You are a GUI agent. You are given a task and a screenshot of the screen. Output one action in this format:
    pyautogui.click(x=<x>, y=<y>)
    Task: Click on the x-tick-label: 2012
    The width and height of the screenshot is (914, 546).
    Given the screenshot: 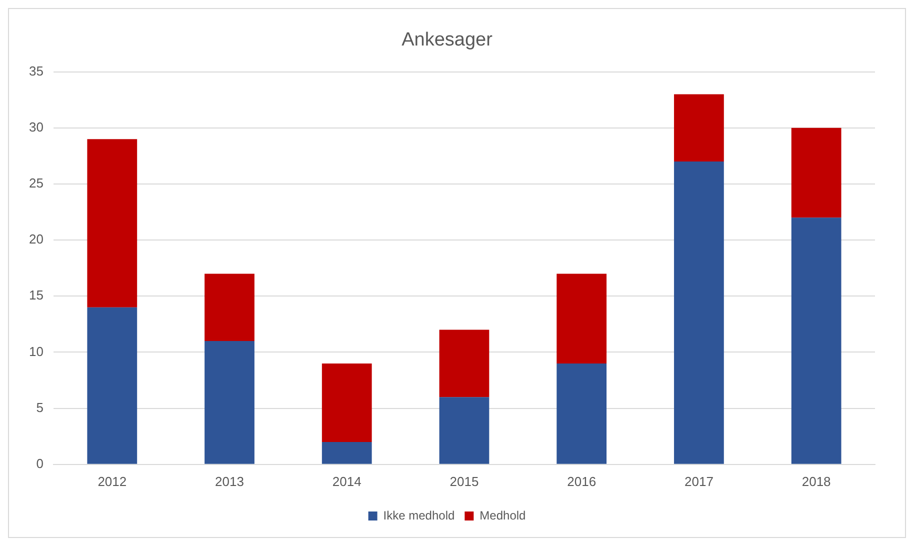 What is the action you would take?
    pyautogui.click(x=112, y=481)
    